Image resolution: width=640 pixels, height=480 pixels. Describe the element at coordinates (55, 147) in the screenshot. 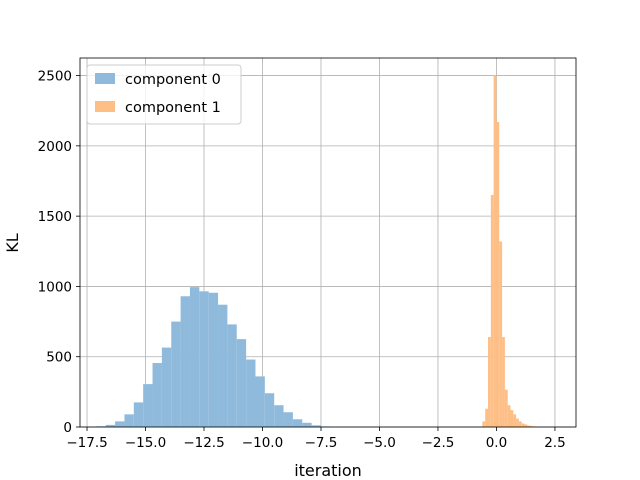

I see `y-tick-label: 2000` at that location.